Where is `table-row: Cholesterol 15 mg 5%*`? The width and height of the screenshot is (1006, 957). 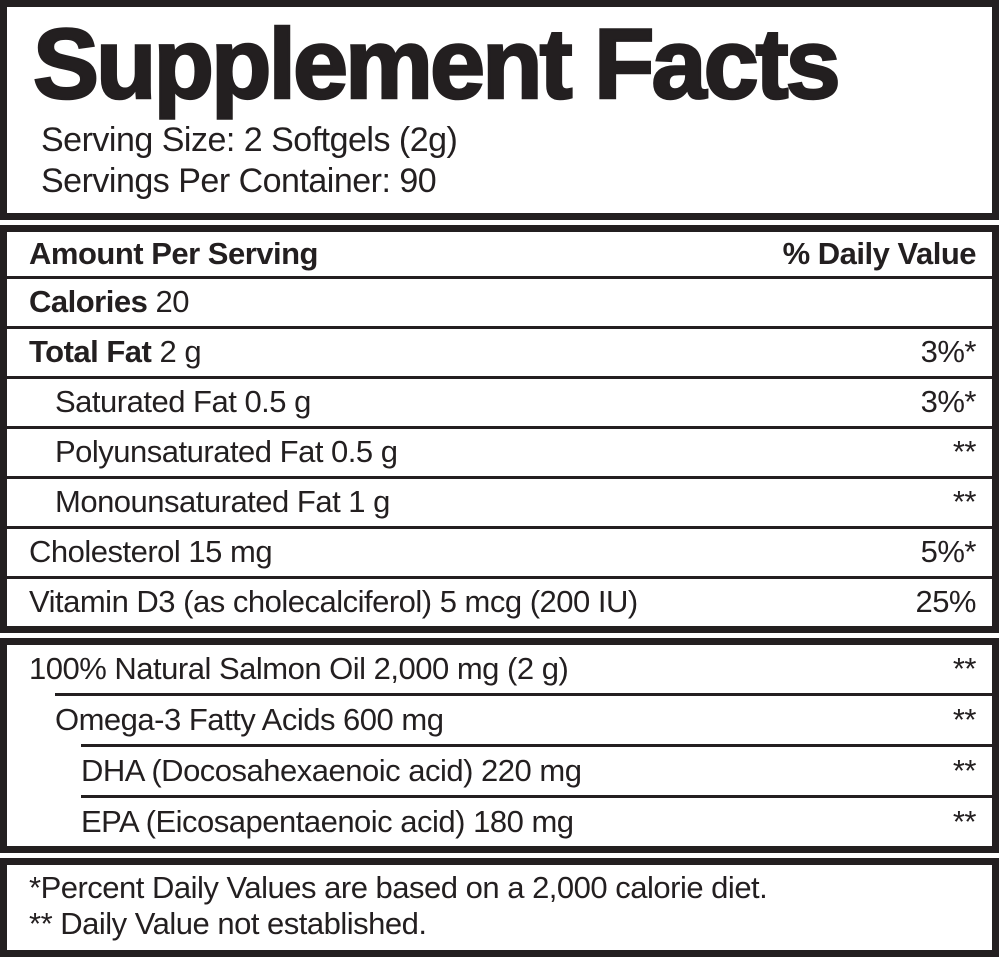
table-row: Cholesterol 15 mg 5%* is located at coordinates (499, 552).